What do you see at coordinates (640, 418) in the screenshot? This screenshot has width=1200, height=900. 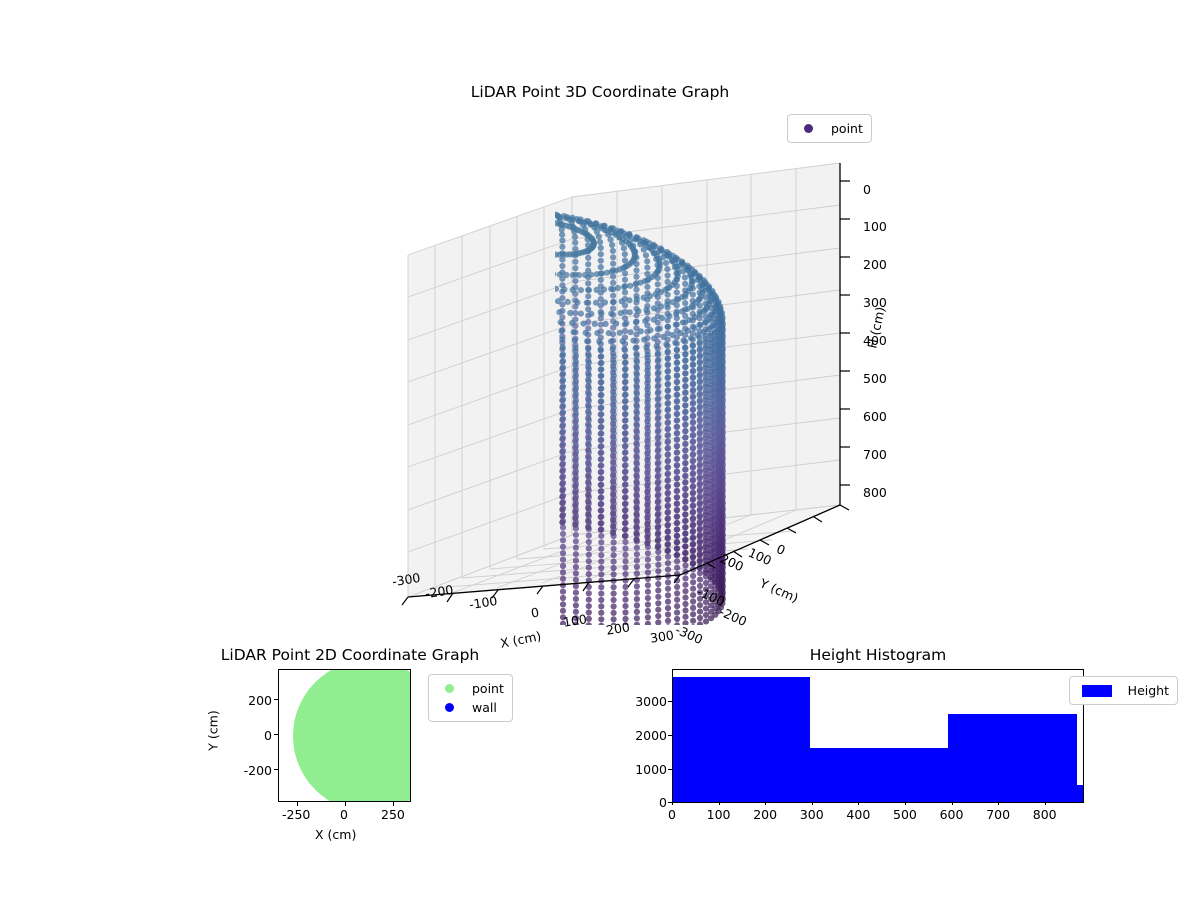 I see `lidar-point-cloud-3d` at bounding box center [640, 418].